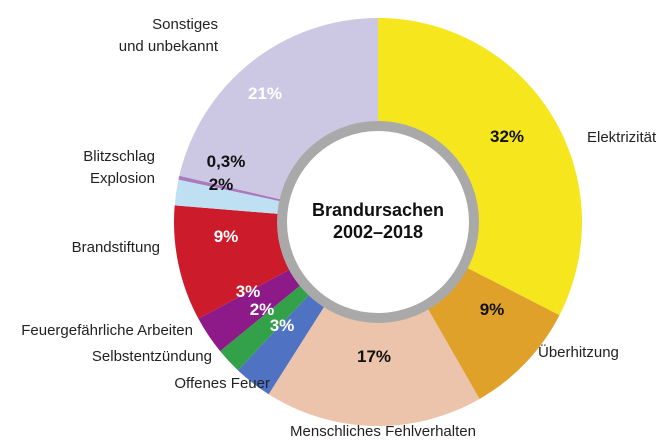 The height and width of the screenshot is (442, 668). What do you see at coordinates (122, 178) in the screenshot?
I see `category-label: Explosion` at bounding box center [122, 178].